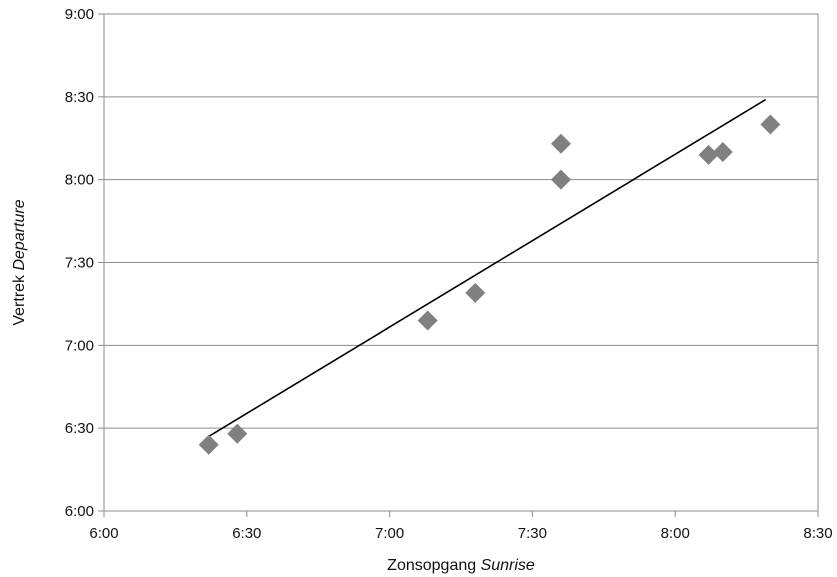  I want to click on y-tick-label: 6:30, so click(79, 428).